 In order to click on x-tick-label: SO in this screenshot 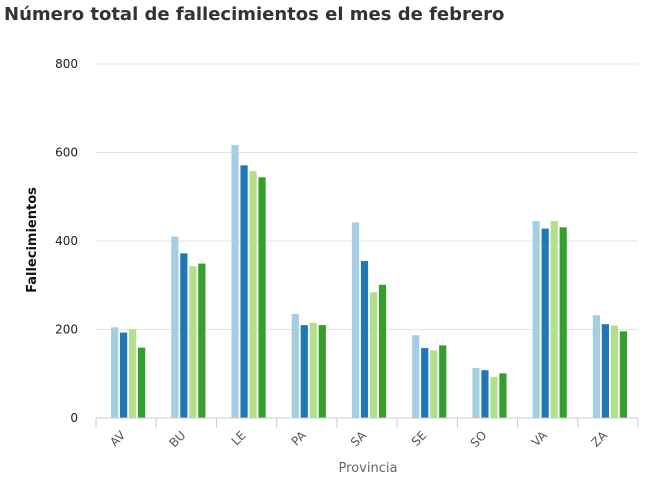, I will do `click(479, 439)`.